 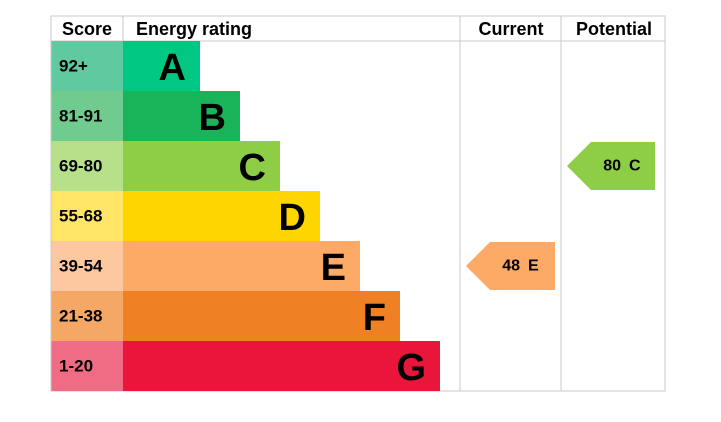 I want to click on potential-score: 80, so click(x=612, y=166).